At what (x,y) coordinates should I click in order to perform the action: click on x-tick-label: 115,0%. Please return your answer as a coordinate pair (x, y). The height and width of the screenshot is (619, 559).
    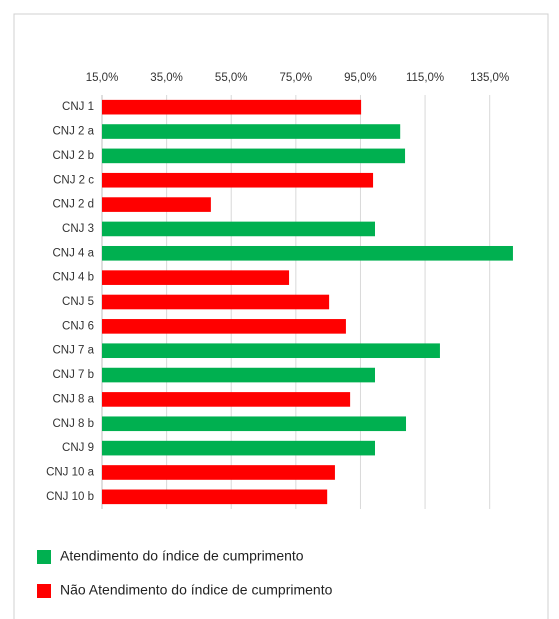
    Looking at the image, I should click on (425, 78).